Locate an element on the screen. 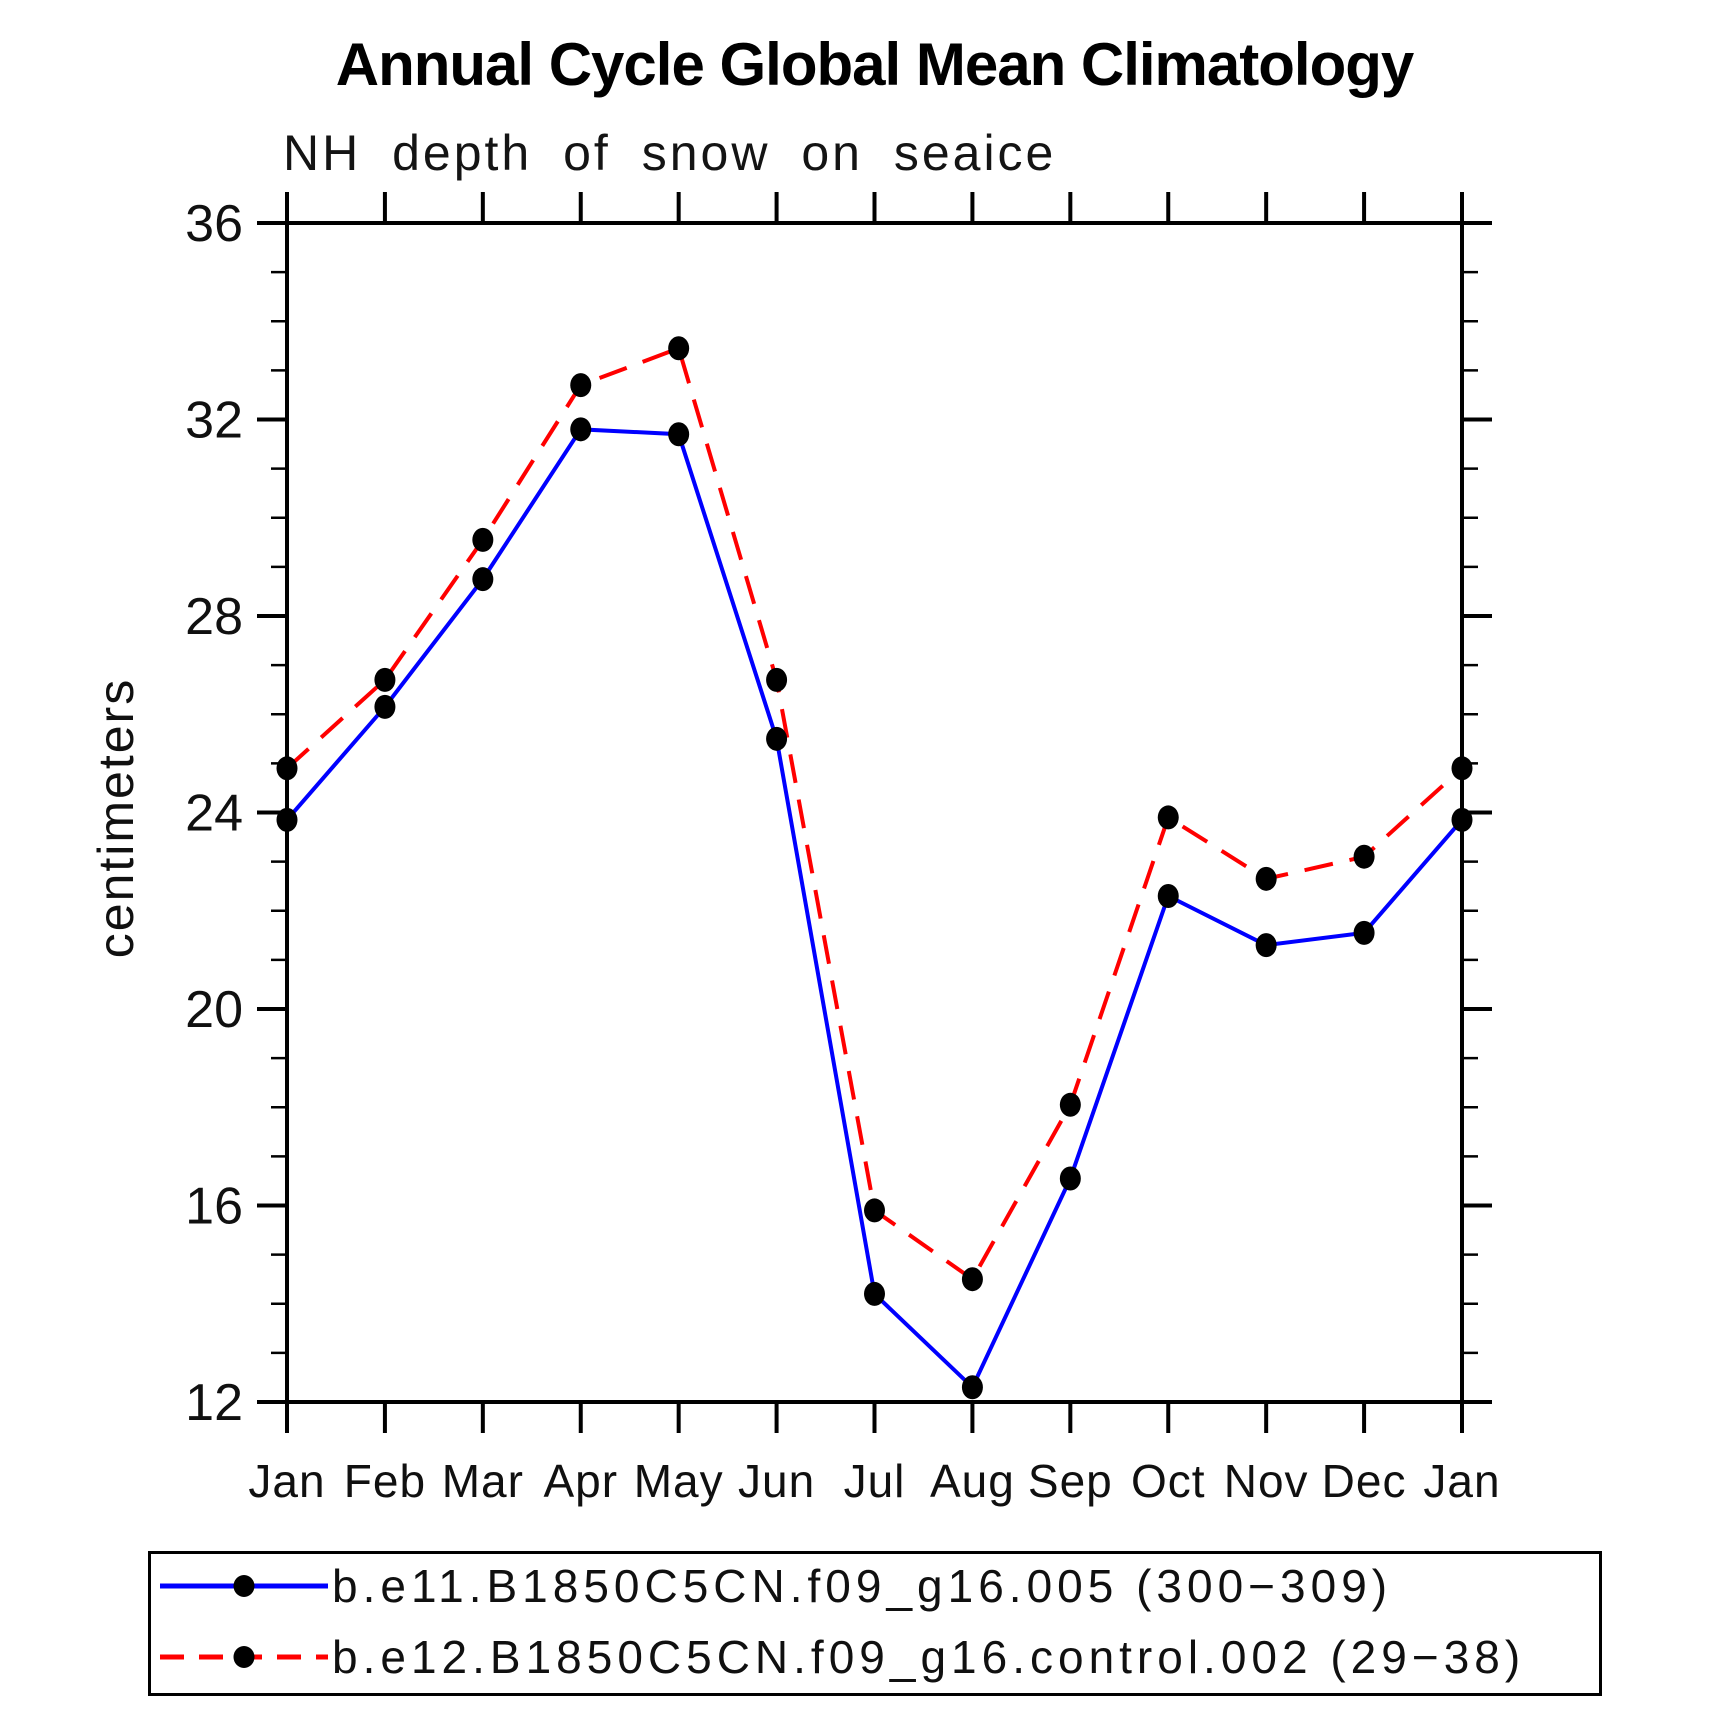  month-label: Nov is located at coordinates (1266, 1481).